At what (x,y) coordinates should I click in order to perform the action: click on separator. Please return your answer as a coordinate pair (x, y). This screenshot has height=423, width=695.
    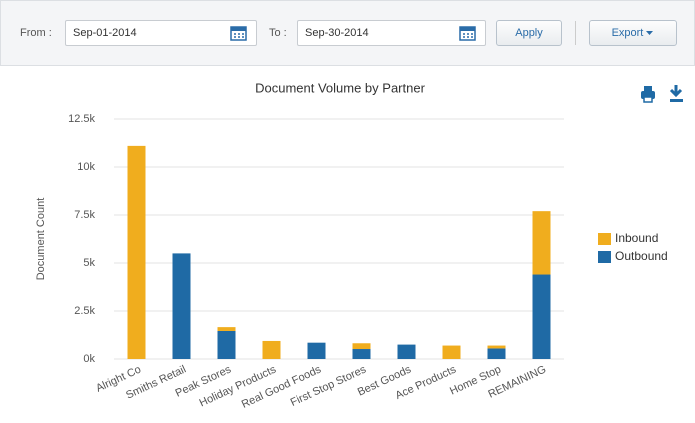
    Looking at the image, I should click on (575, 33).